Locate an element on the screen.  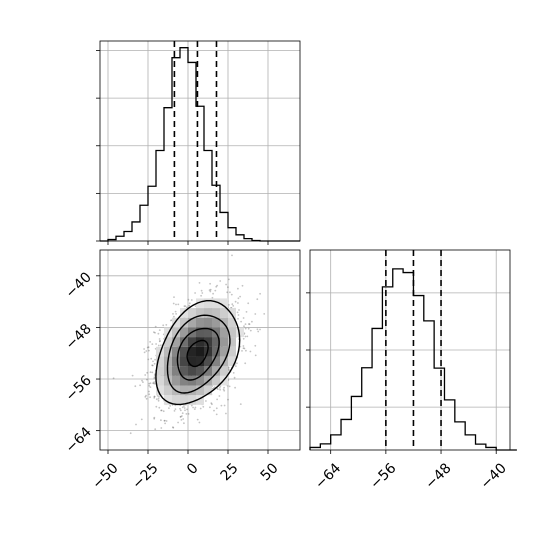
scatter-xtick-label-2: 0 is located at coordinates (193, 469).